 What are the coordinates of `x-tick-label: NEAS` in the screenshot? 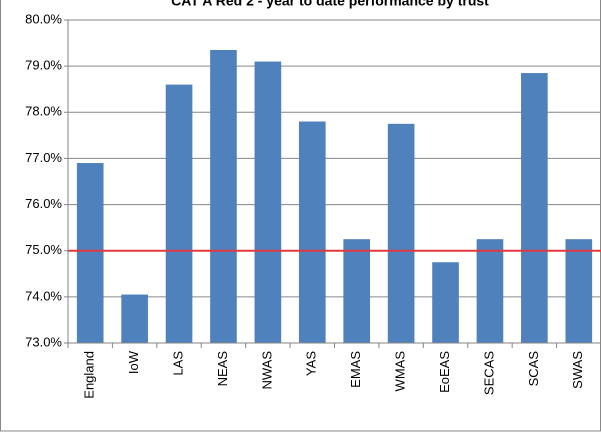 It's located at (222, 369).